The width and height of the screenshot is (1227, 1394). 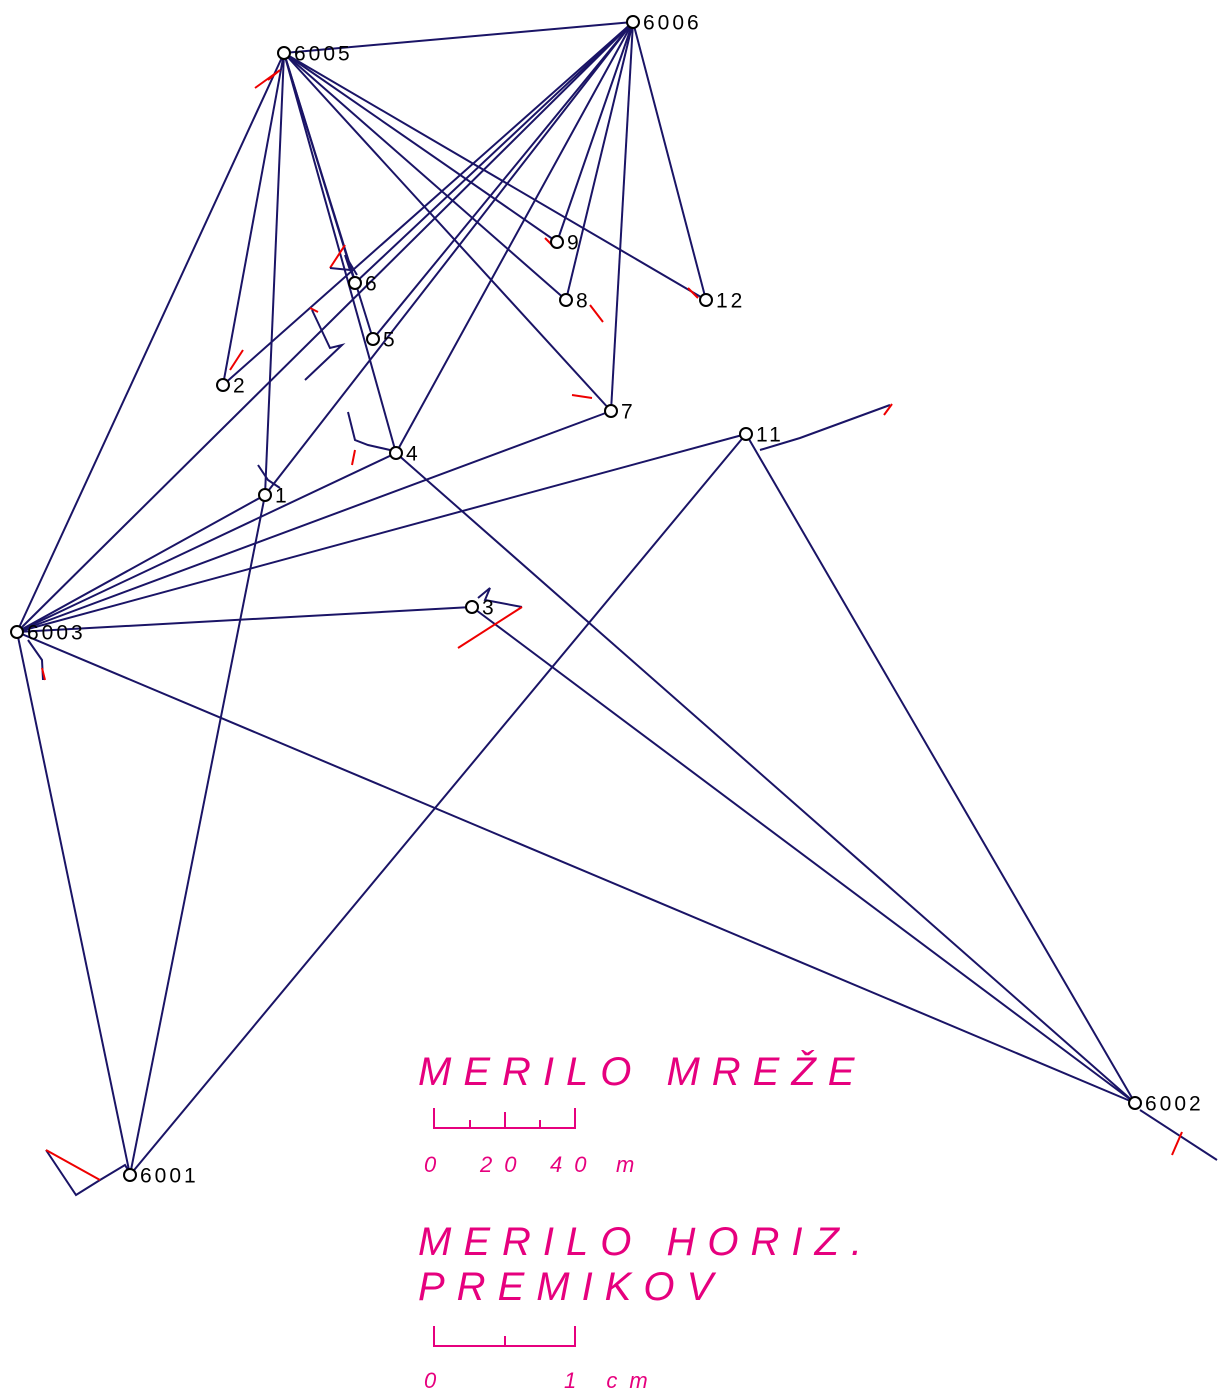 I want to click on node-label: 8, so click(x=583, y=301).